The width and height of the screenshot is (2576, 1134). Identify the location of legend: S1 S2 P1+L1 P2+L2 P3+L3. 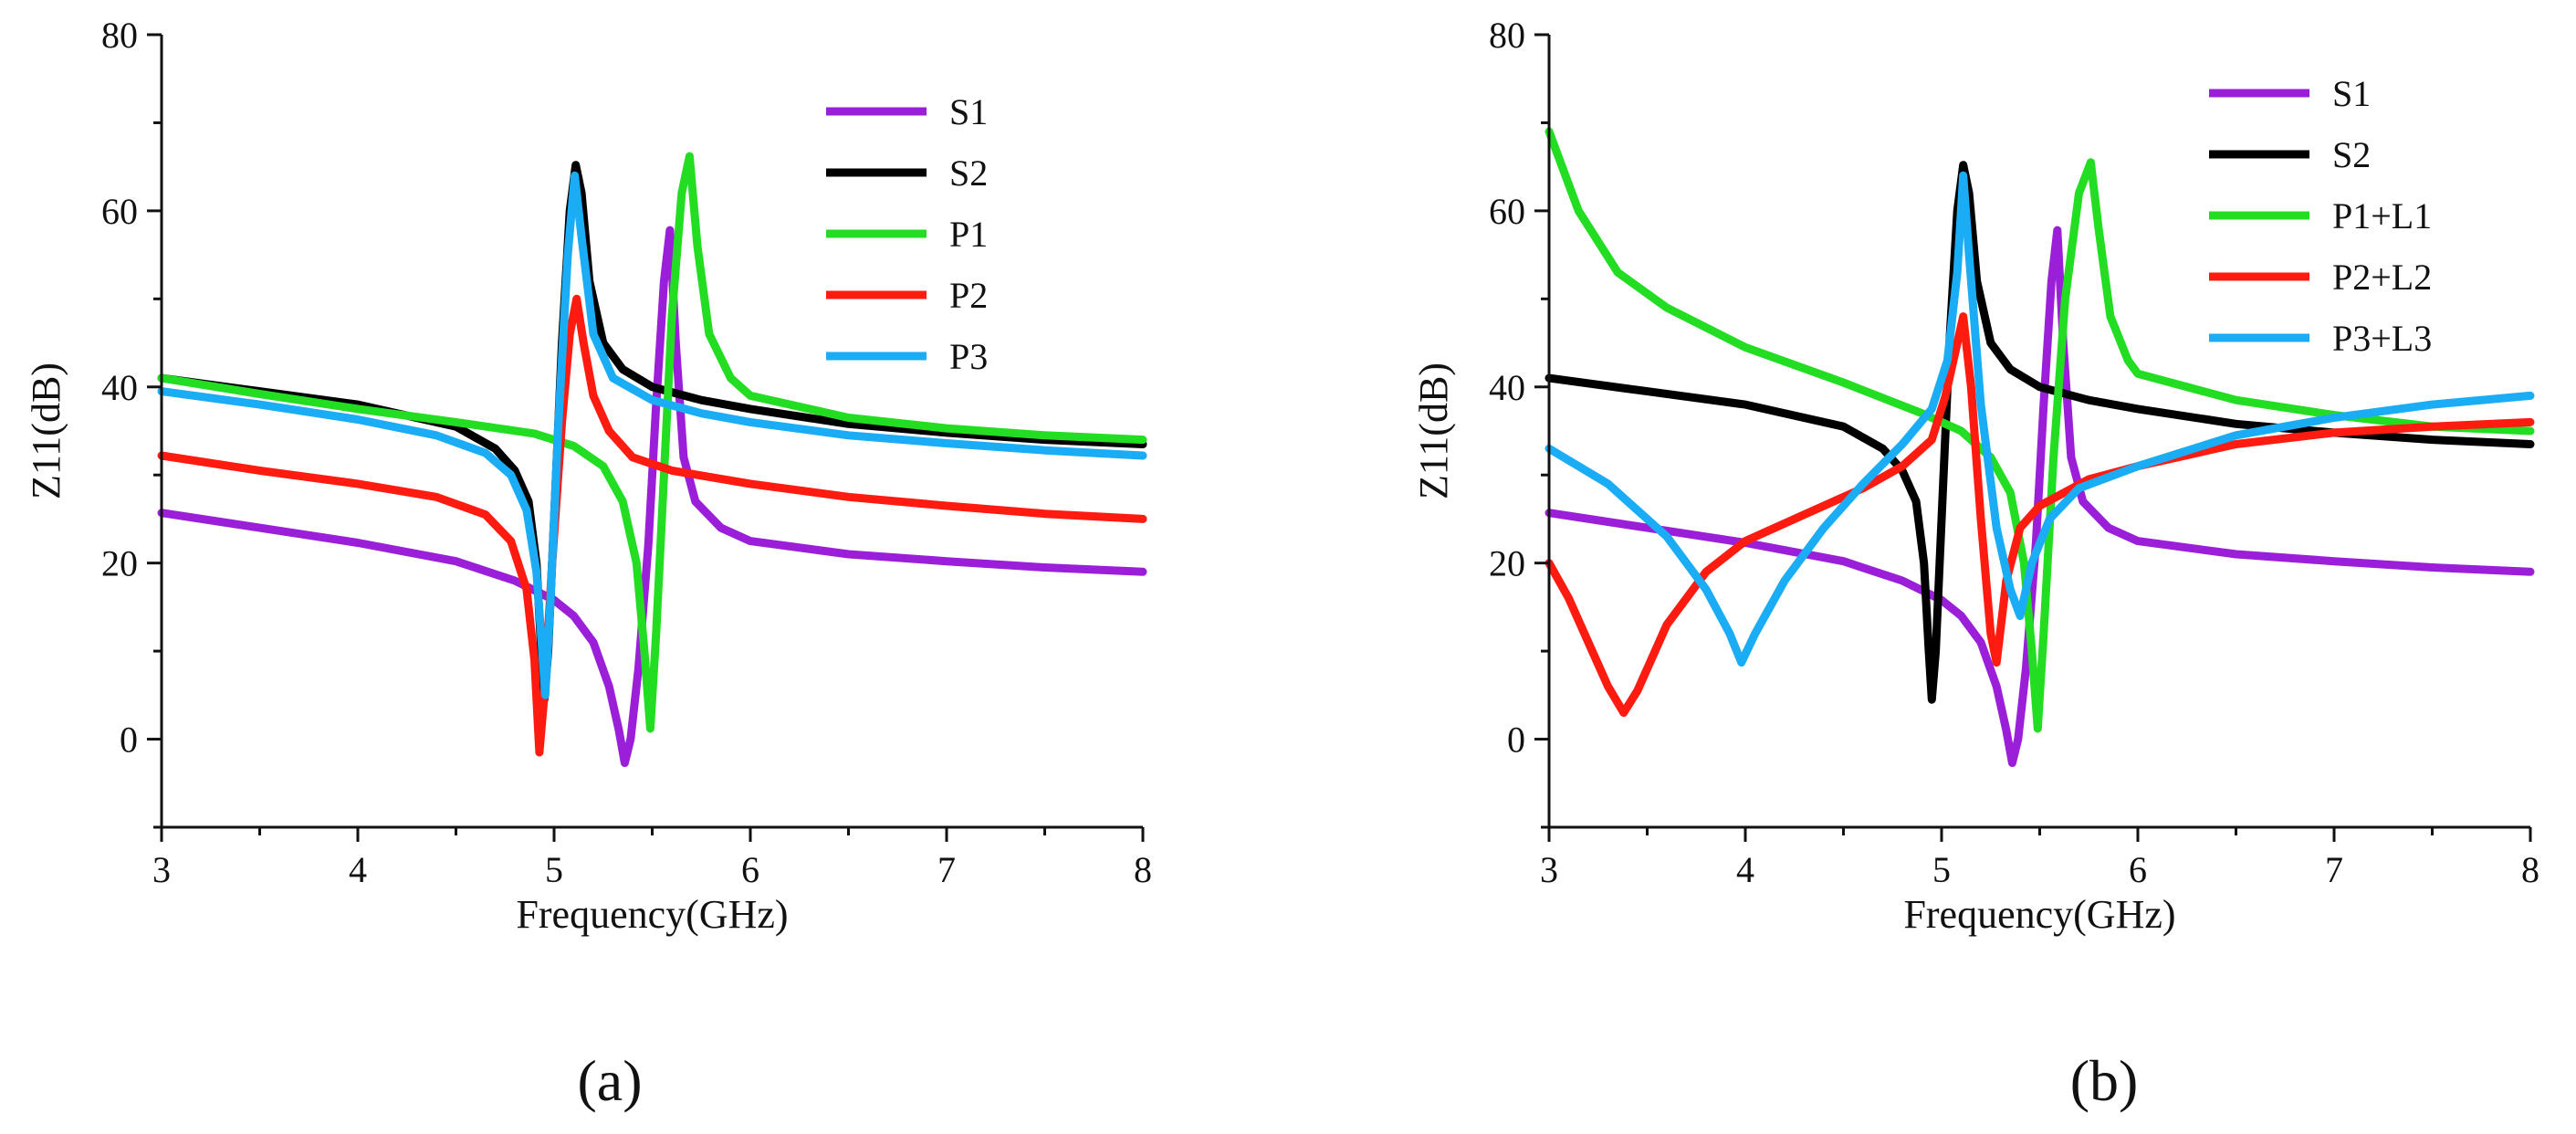
(2320, 216).